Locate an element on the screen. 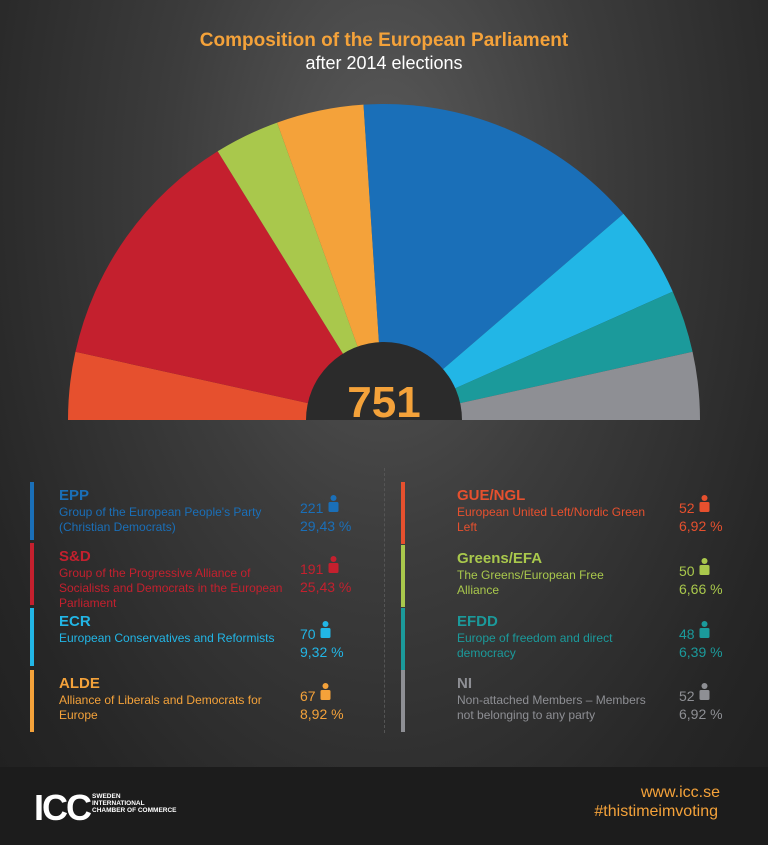 This screenshot has height=845, width=768. slice-epp is located at coordinates (493, 261).